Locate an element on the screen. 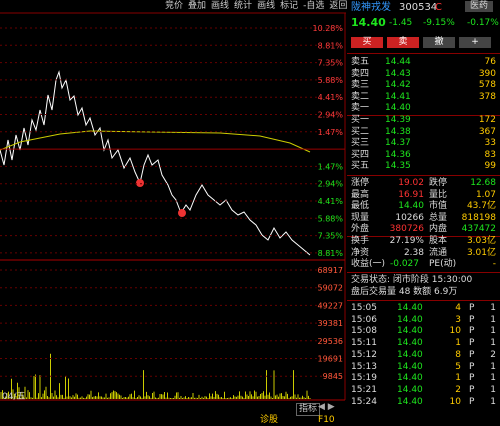  pct-label: 8.81% is located at coordinates (331, 45).